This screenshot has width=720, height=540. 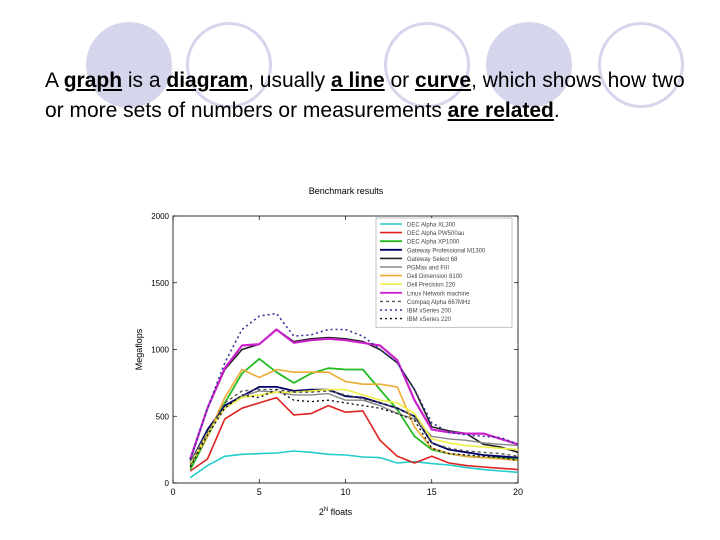 What do you see at coordinates (438, 303) in the screenshot?
I see `legend-entry: Compaq Alpha 667MHz` at bounding box center [438, 303].